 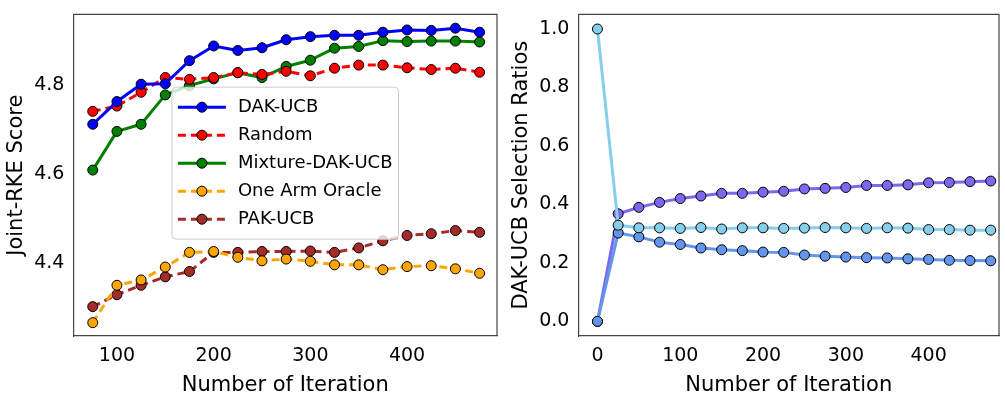 What do you see at coordinates (554, 260) in the screenshot?
I see `y-tick-label: 0.2` at bounding box center [554, 260].